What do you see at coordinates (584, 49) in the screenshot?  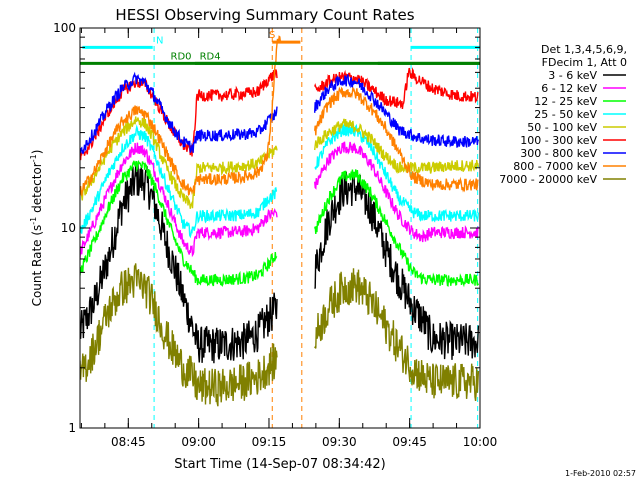 I see `legend-header-line-1: Det 1,3,4,5,6,9,` at bounding box center [584, 49].